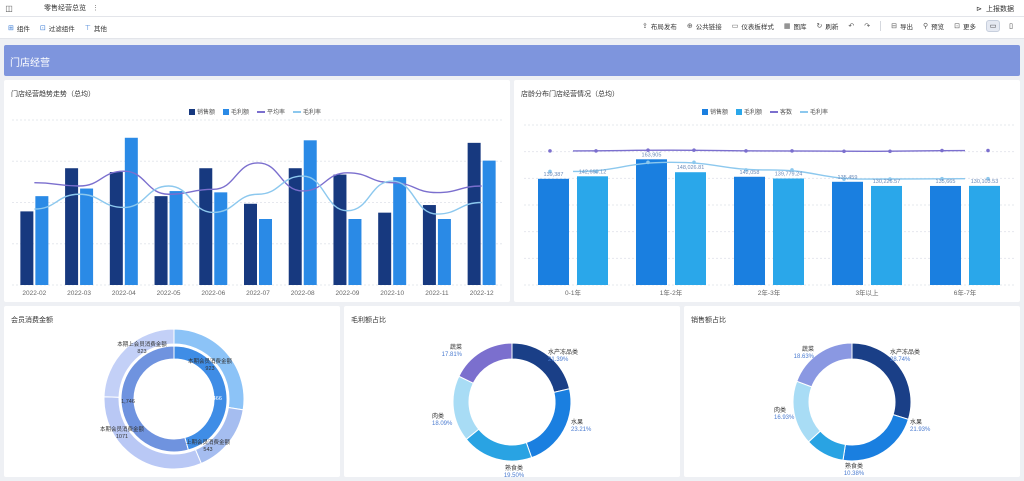 The height and width of the screenshot is (481, 1024). Describe the element at coordinates (957, 26) in the screenshot. I see `right2-icon-2: ⊡` at that location.